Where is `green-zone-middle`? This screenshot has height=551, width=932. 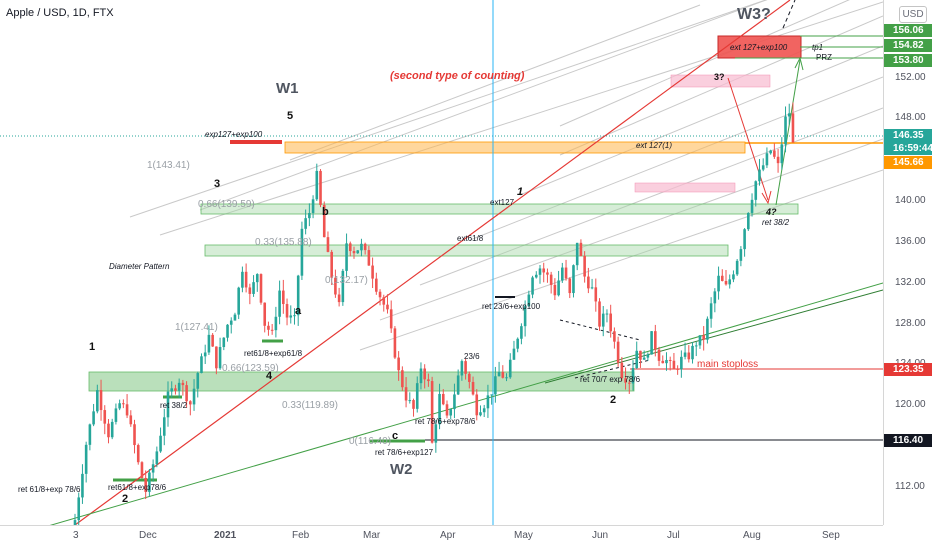
green-zone-middle is located at coordinates (466, 250).